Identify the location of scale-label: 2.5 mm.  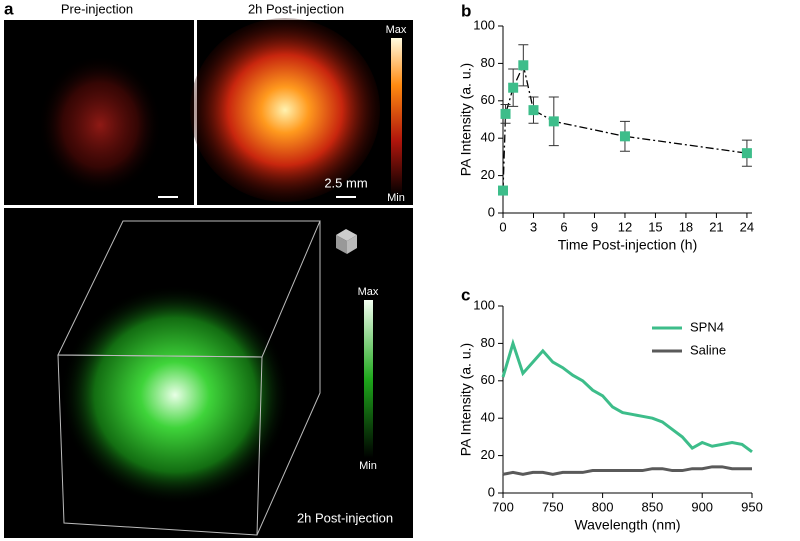
(345, 182).